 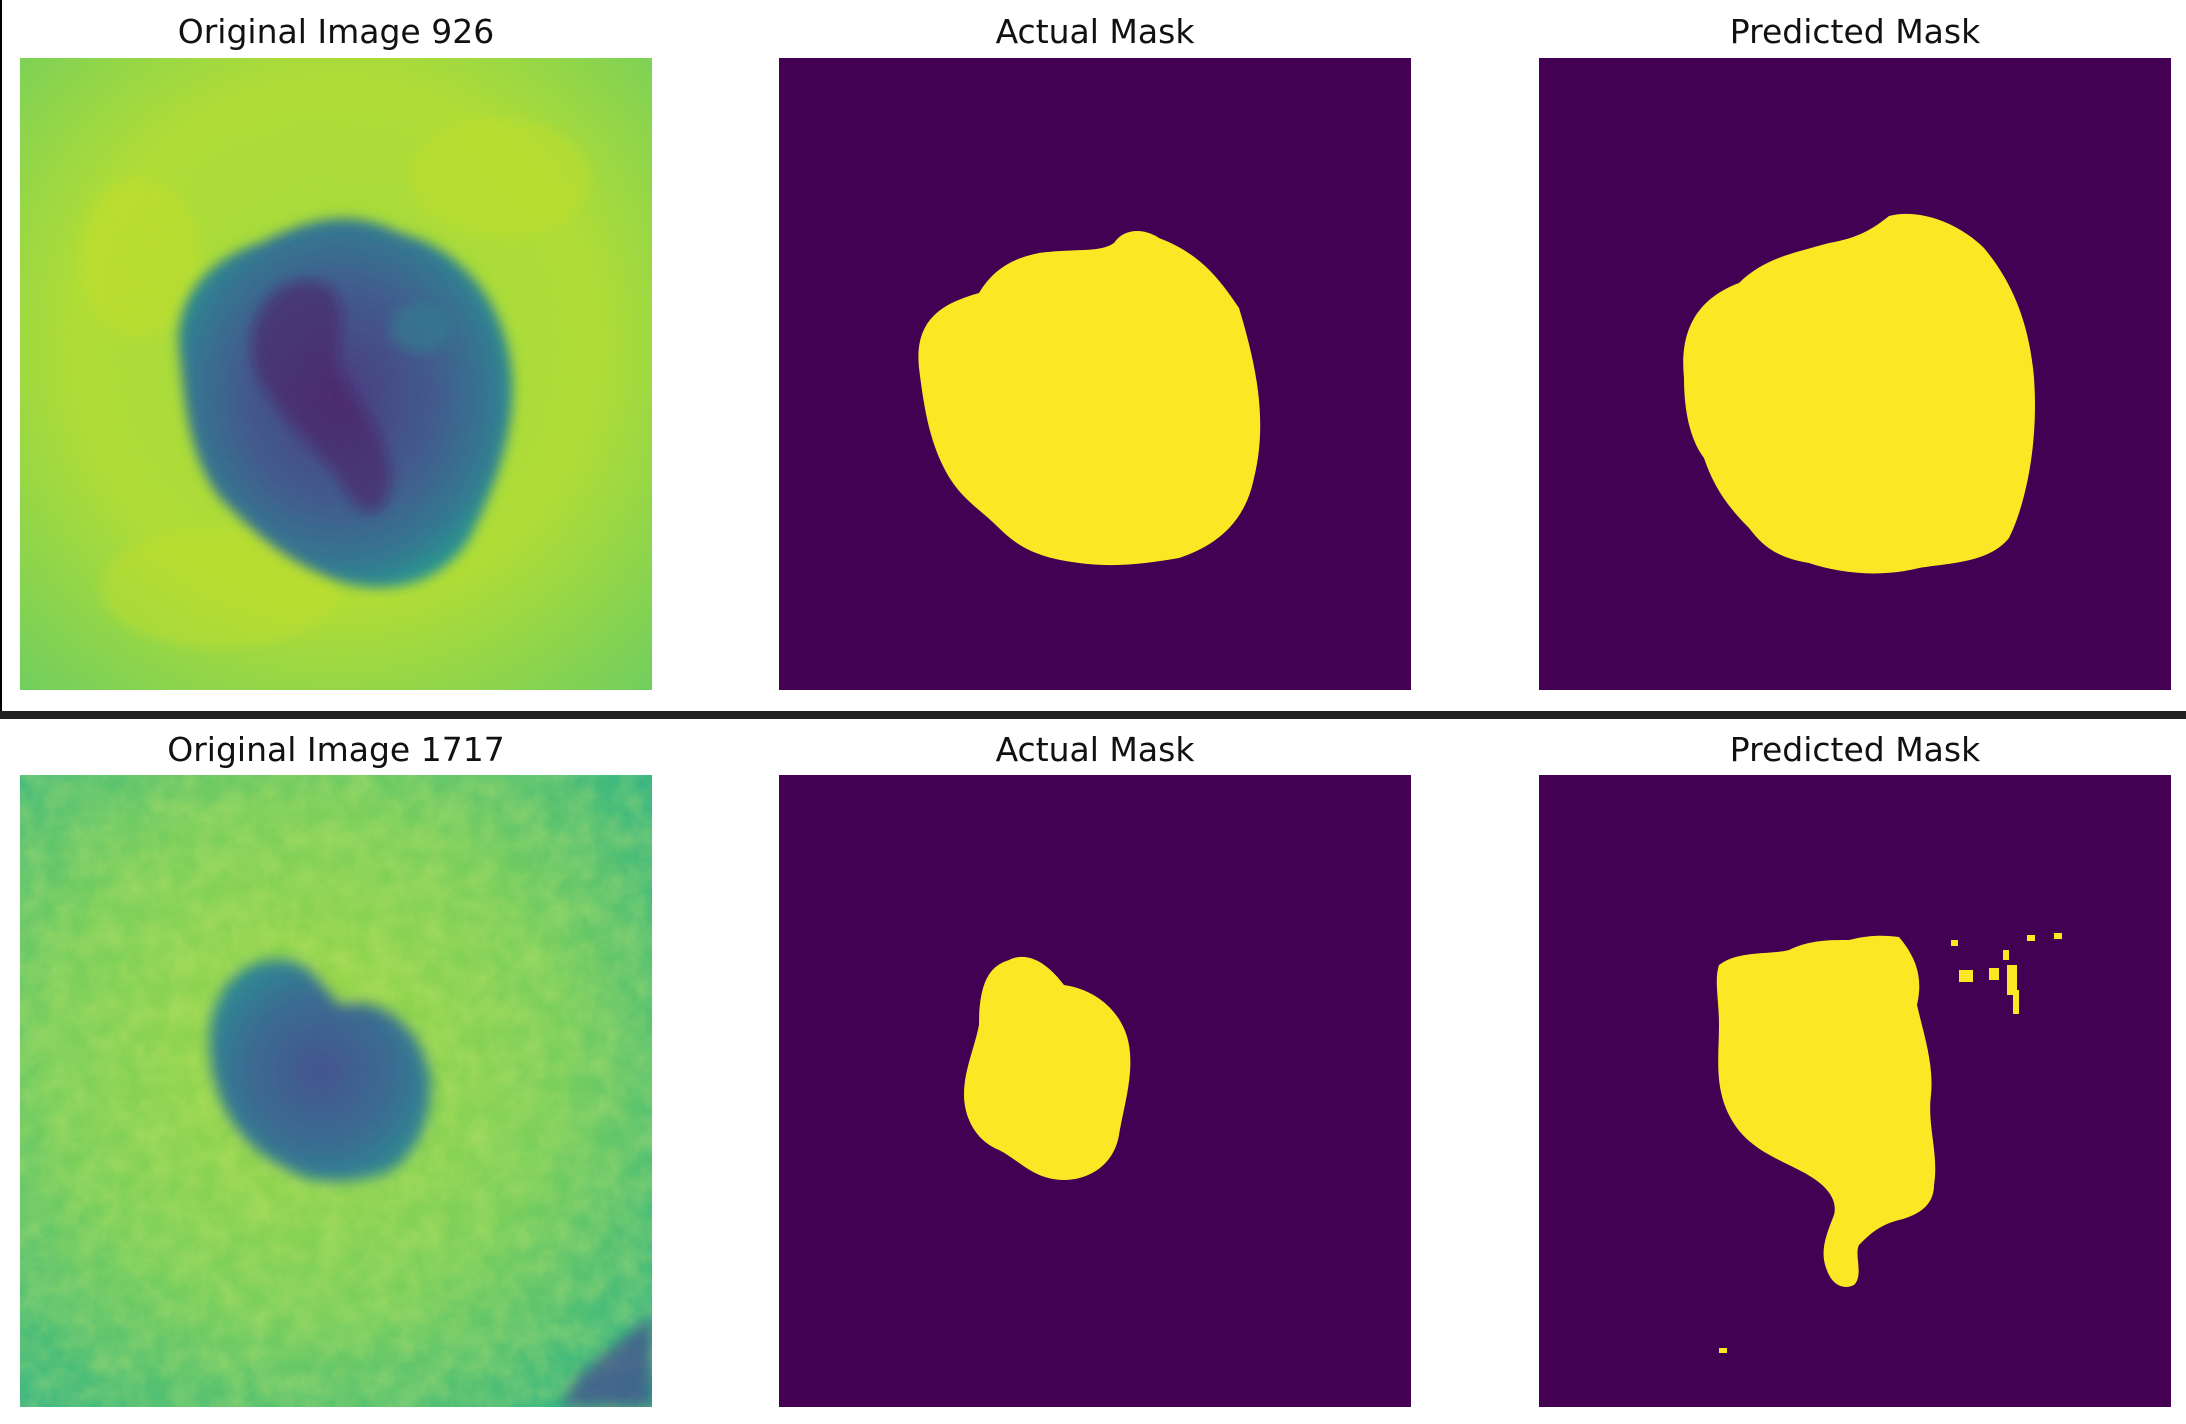 I want to click on original-image-title: Original Image 926, so click(x=336, y=31).